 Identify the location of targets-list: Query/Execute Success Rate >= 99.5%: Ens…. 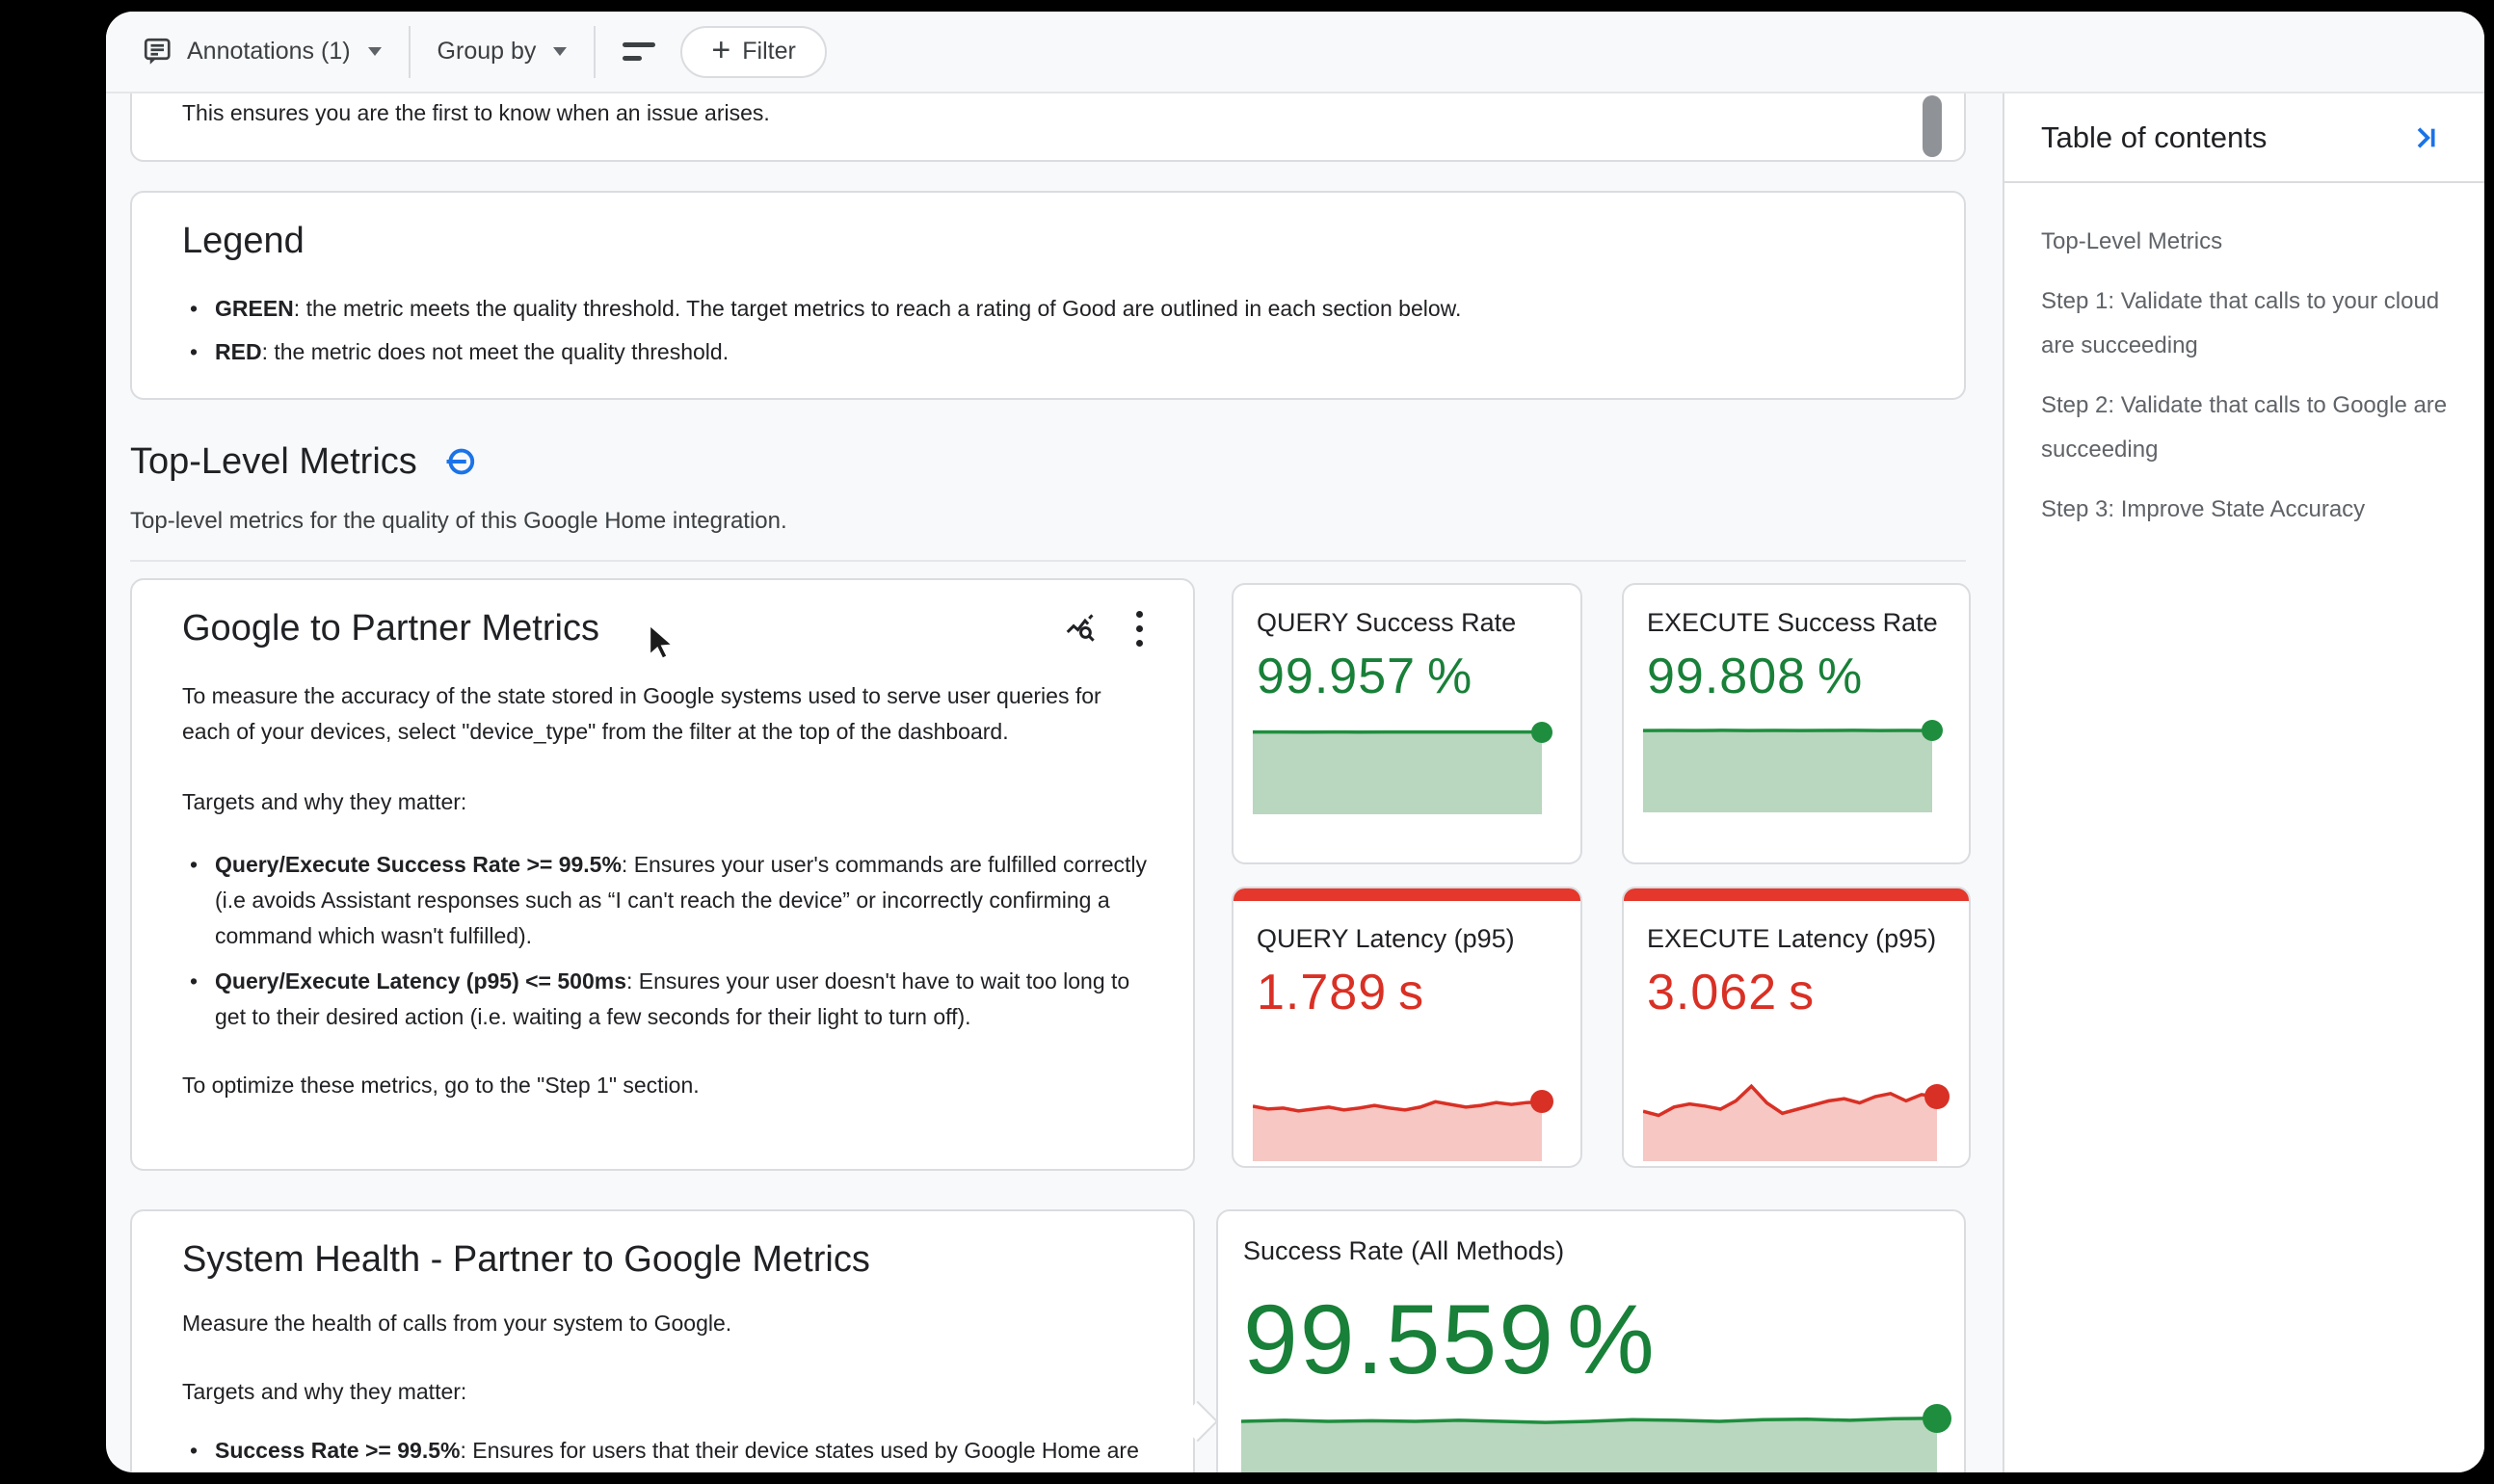
(665, 941).